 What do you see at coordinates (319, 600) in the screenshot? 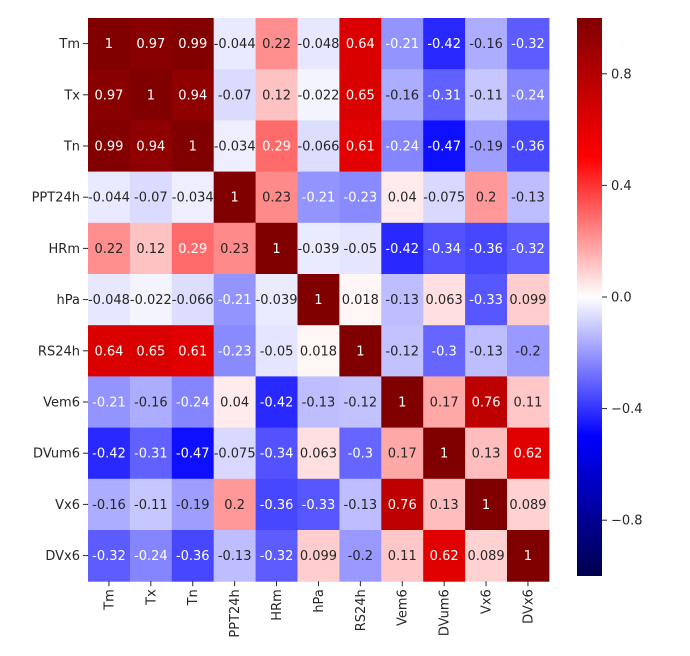
I see `x-tick-label-hPa: hPa` at bounding box center [319, 600].